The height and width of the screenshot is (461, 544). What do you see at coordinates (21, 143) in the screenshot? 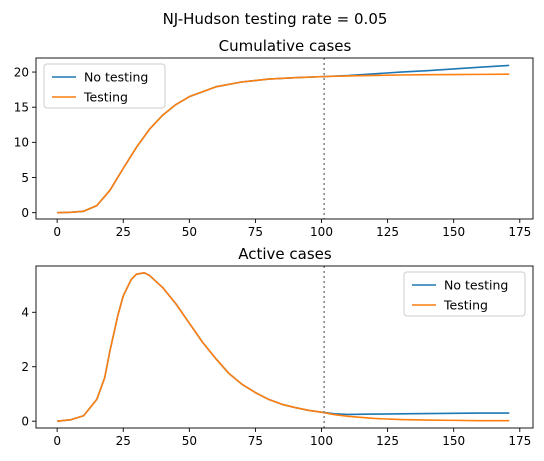
I see `y-tick-label: 10` at bounding box center [21, 143].